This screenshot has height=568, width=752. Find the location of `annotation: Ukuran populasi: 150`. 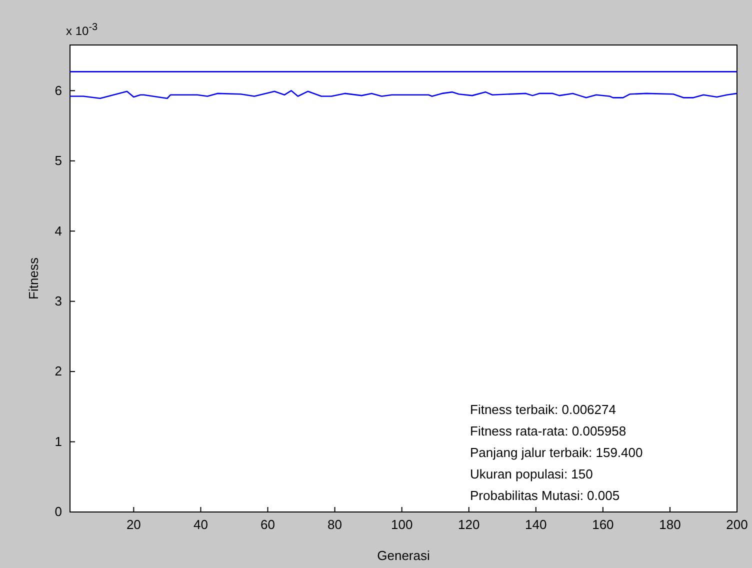

annotation: Ukuran populasi: 150 is located at coordinates (531, 474).